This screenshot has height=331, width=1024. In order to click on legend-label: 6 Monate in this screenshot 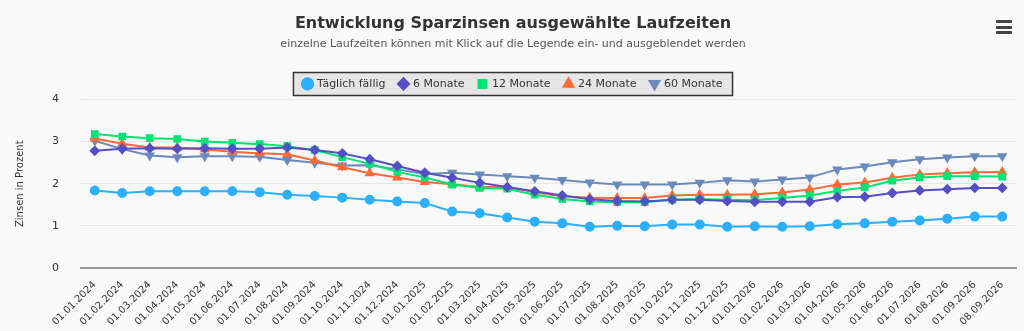, I will do `click(439, 83)`.